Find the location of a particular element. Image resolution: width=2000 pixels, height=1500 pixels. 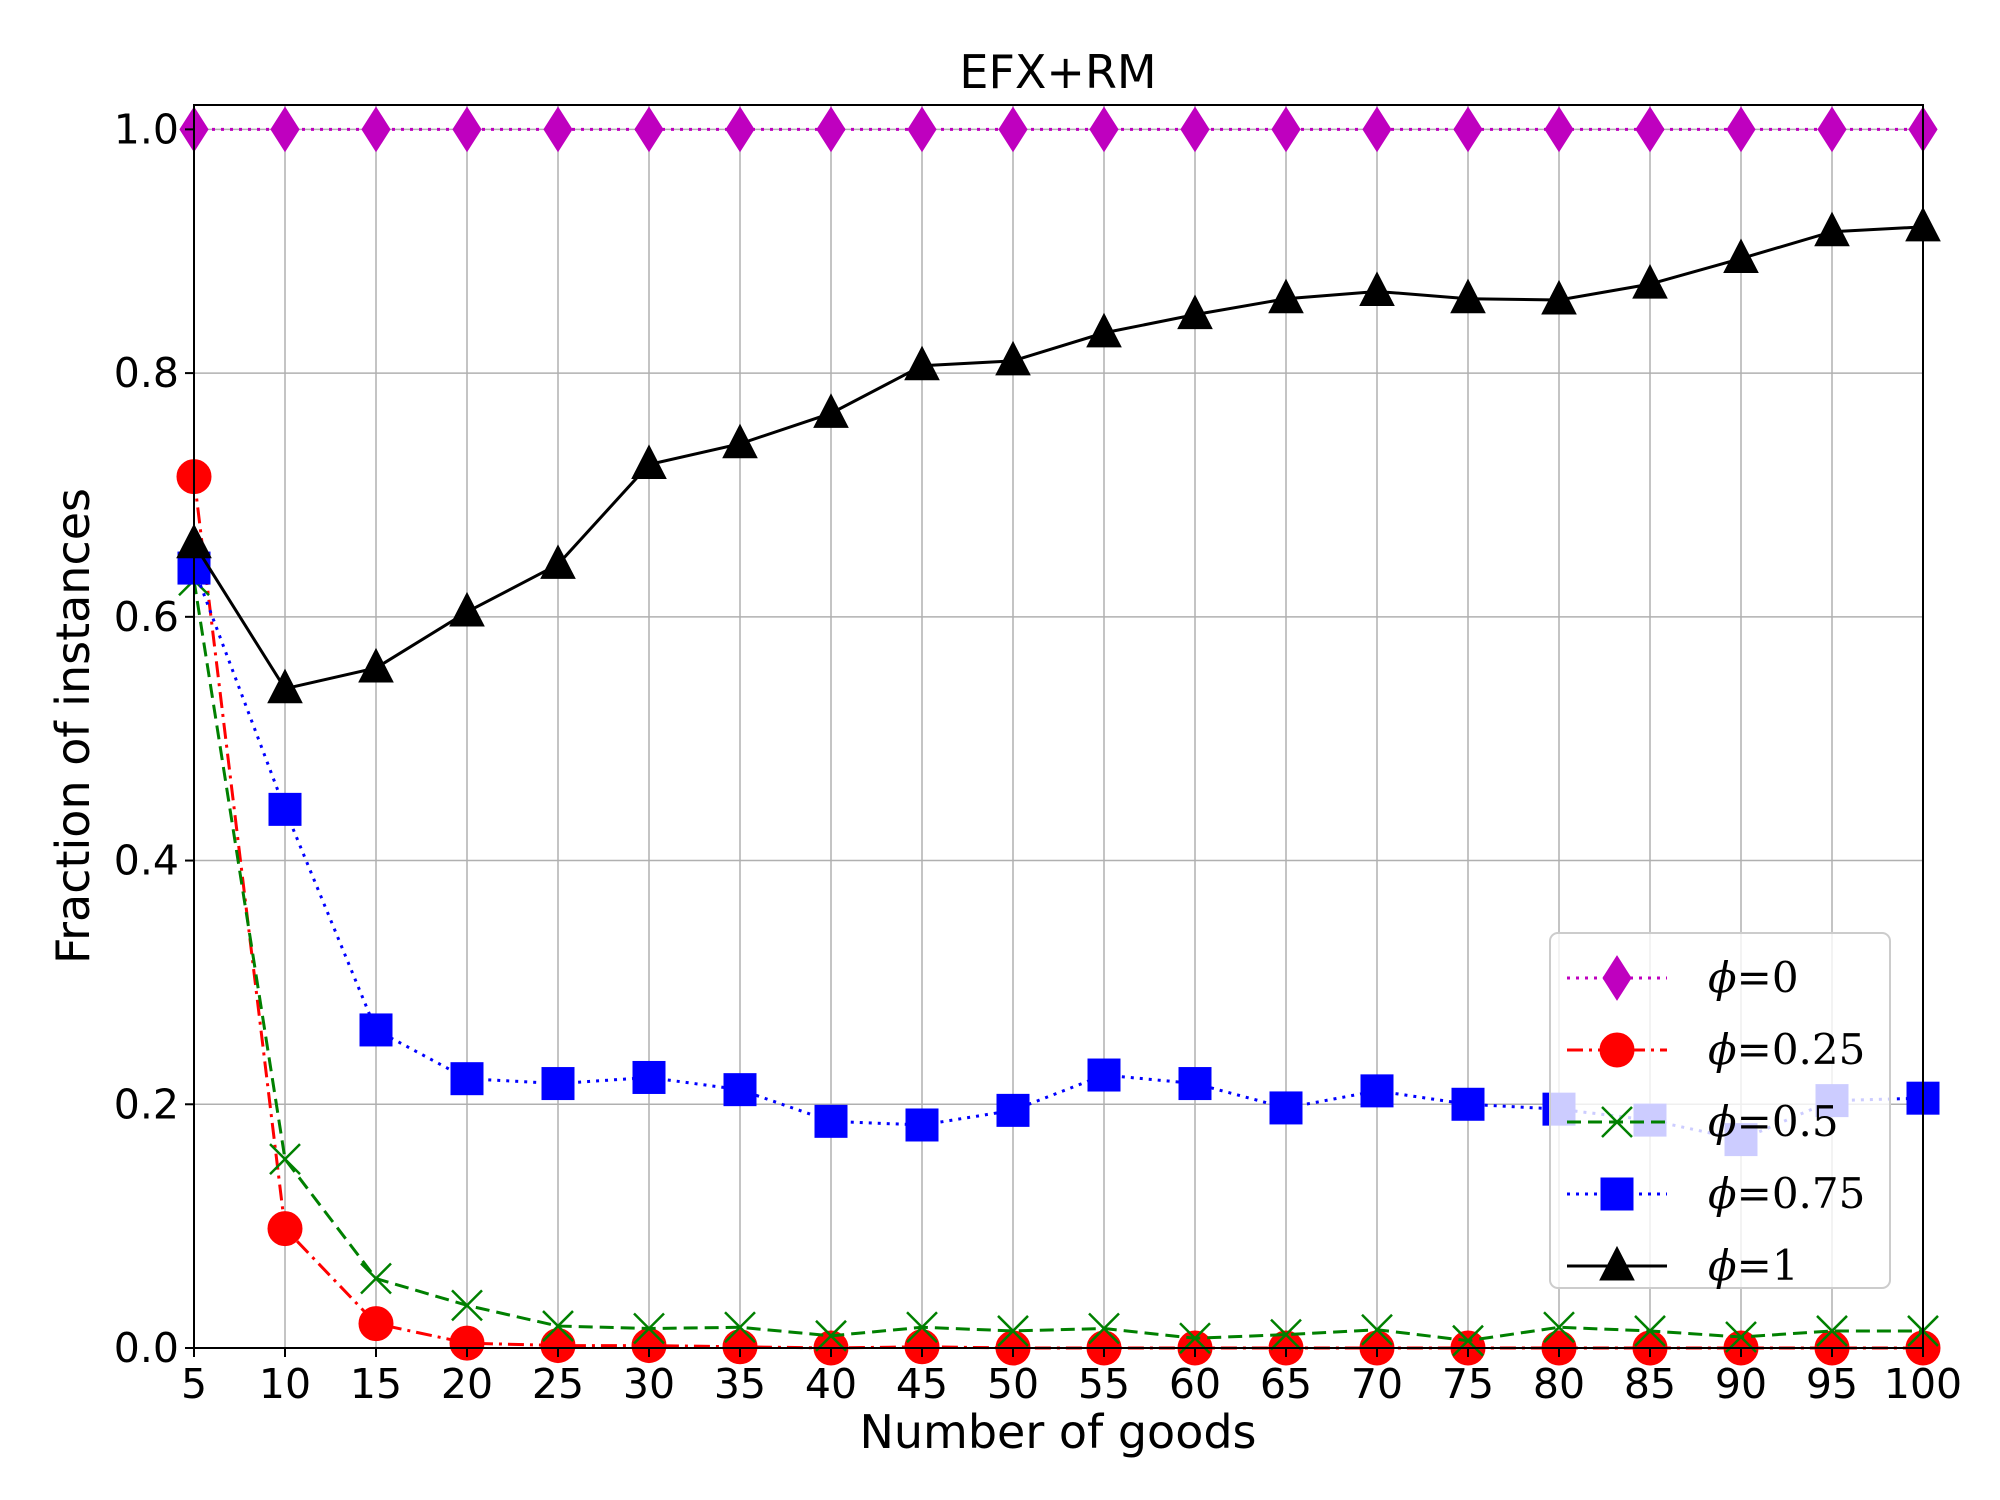

x-tick-label: 50 is located at coordinates (1013, 1384).